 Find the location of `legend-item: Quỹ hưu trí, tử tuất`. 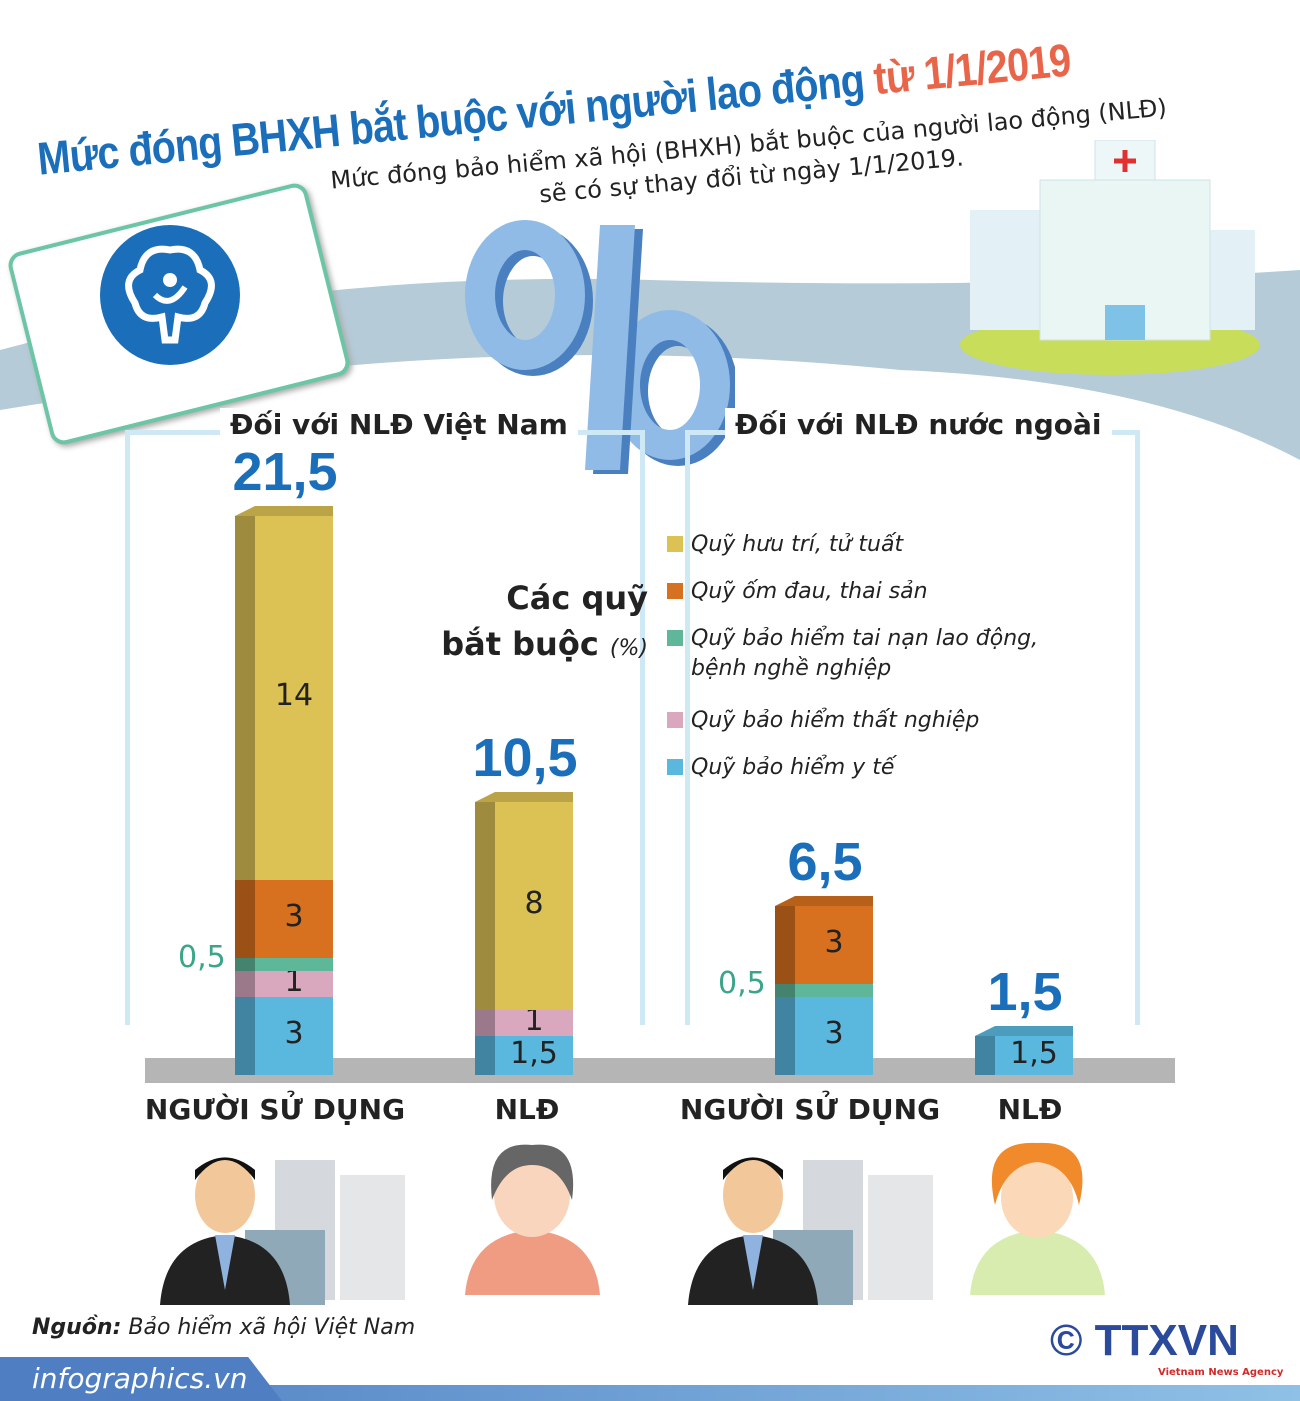

legend-item: Quỹ hưu trí, tử tuất is located at coordinates (785, 545).